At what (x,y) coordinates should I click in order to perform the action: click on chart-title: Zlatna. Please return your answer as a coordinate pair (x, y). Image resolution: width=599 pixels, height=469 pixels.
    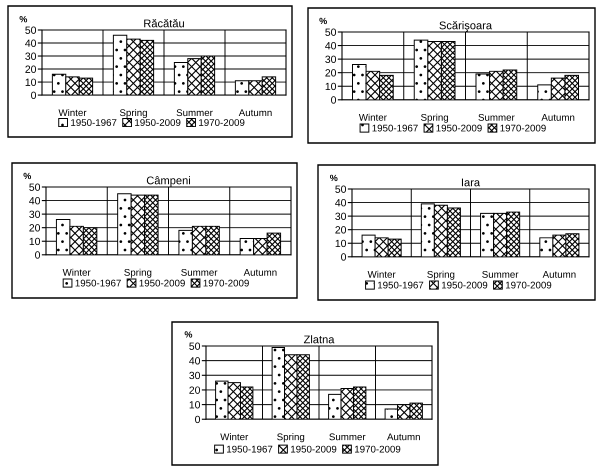
    Looking at the image, I should click on (319, 339).